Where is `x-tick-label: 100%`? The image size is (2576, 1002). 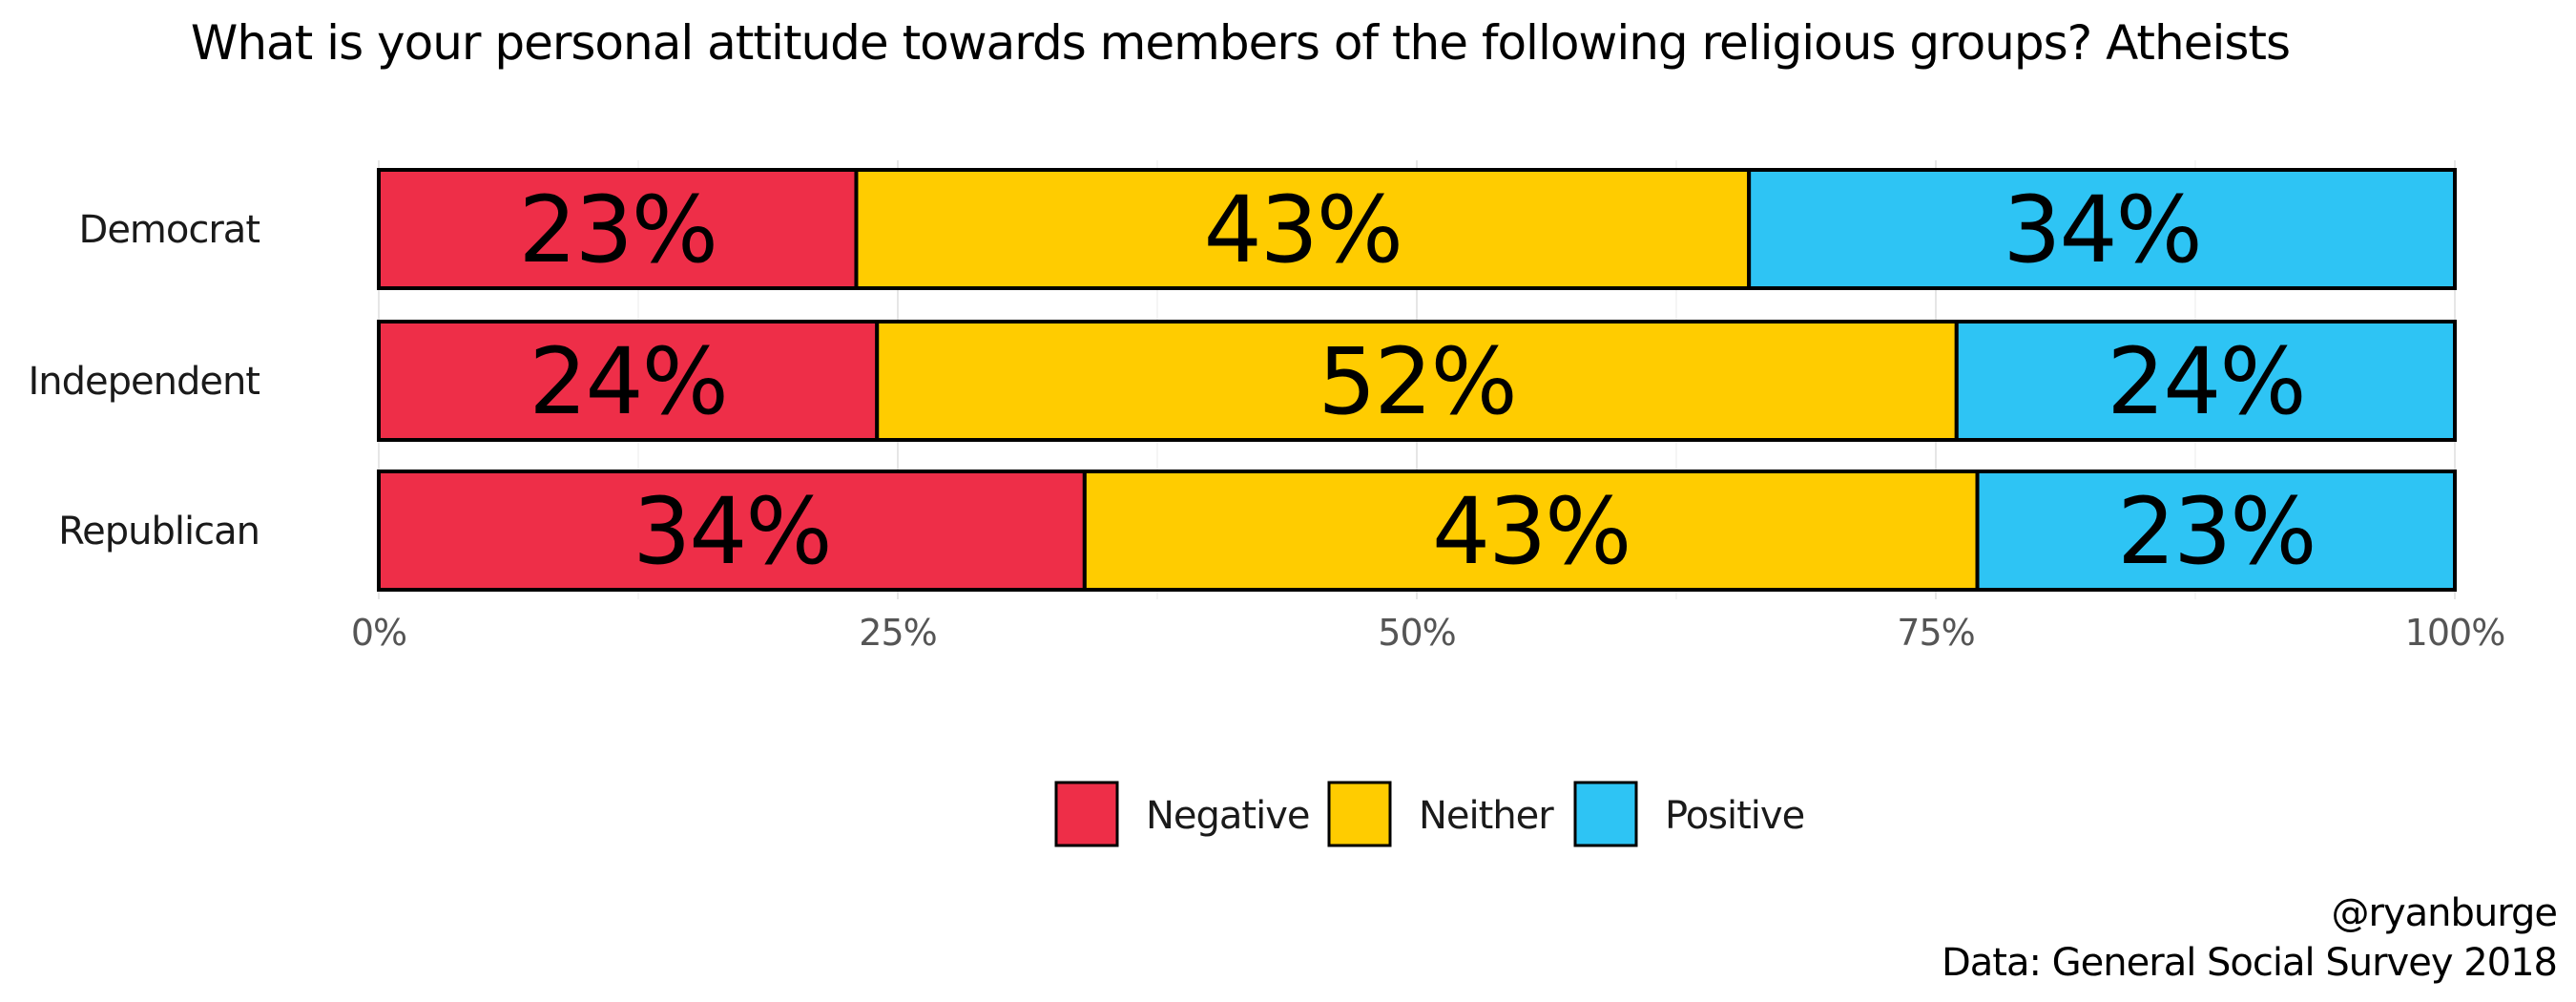
x-tick-label: 100% is located at coordinates (2455, 633).